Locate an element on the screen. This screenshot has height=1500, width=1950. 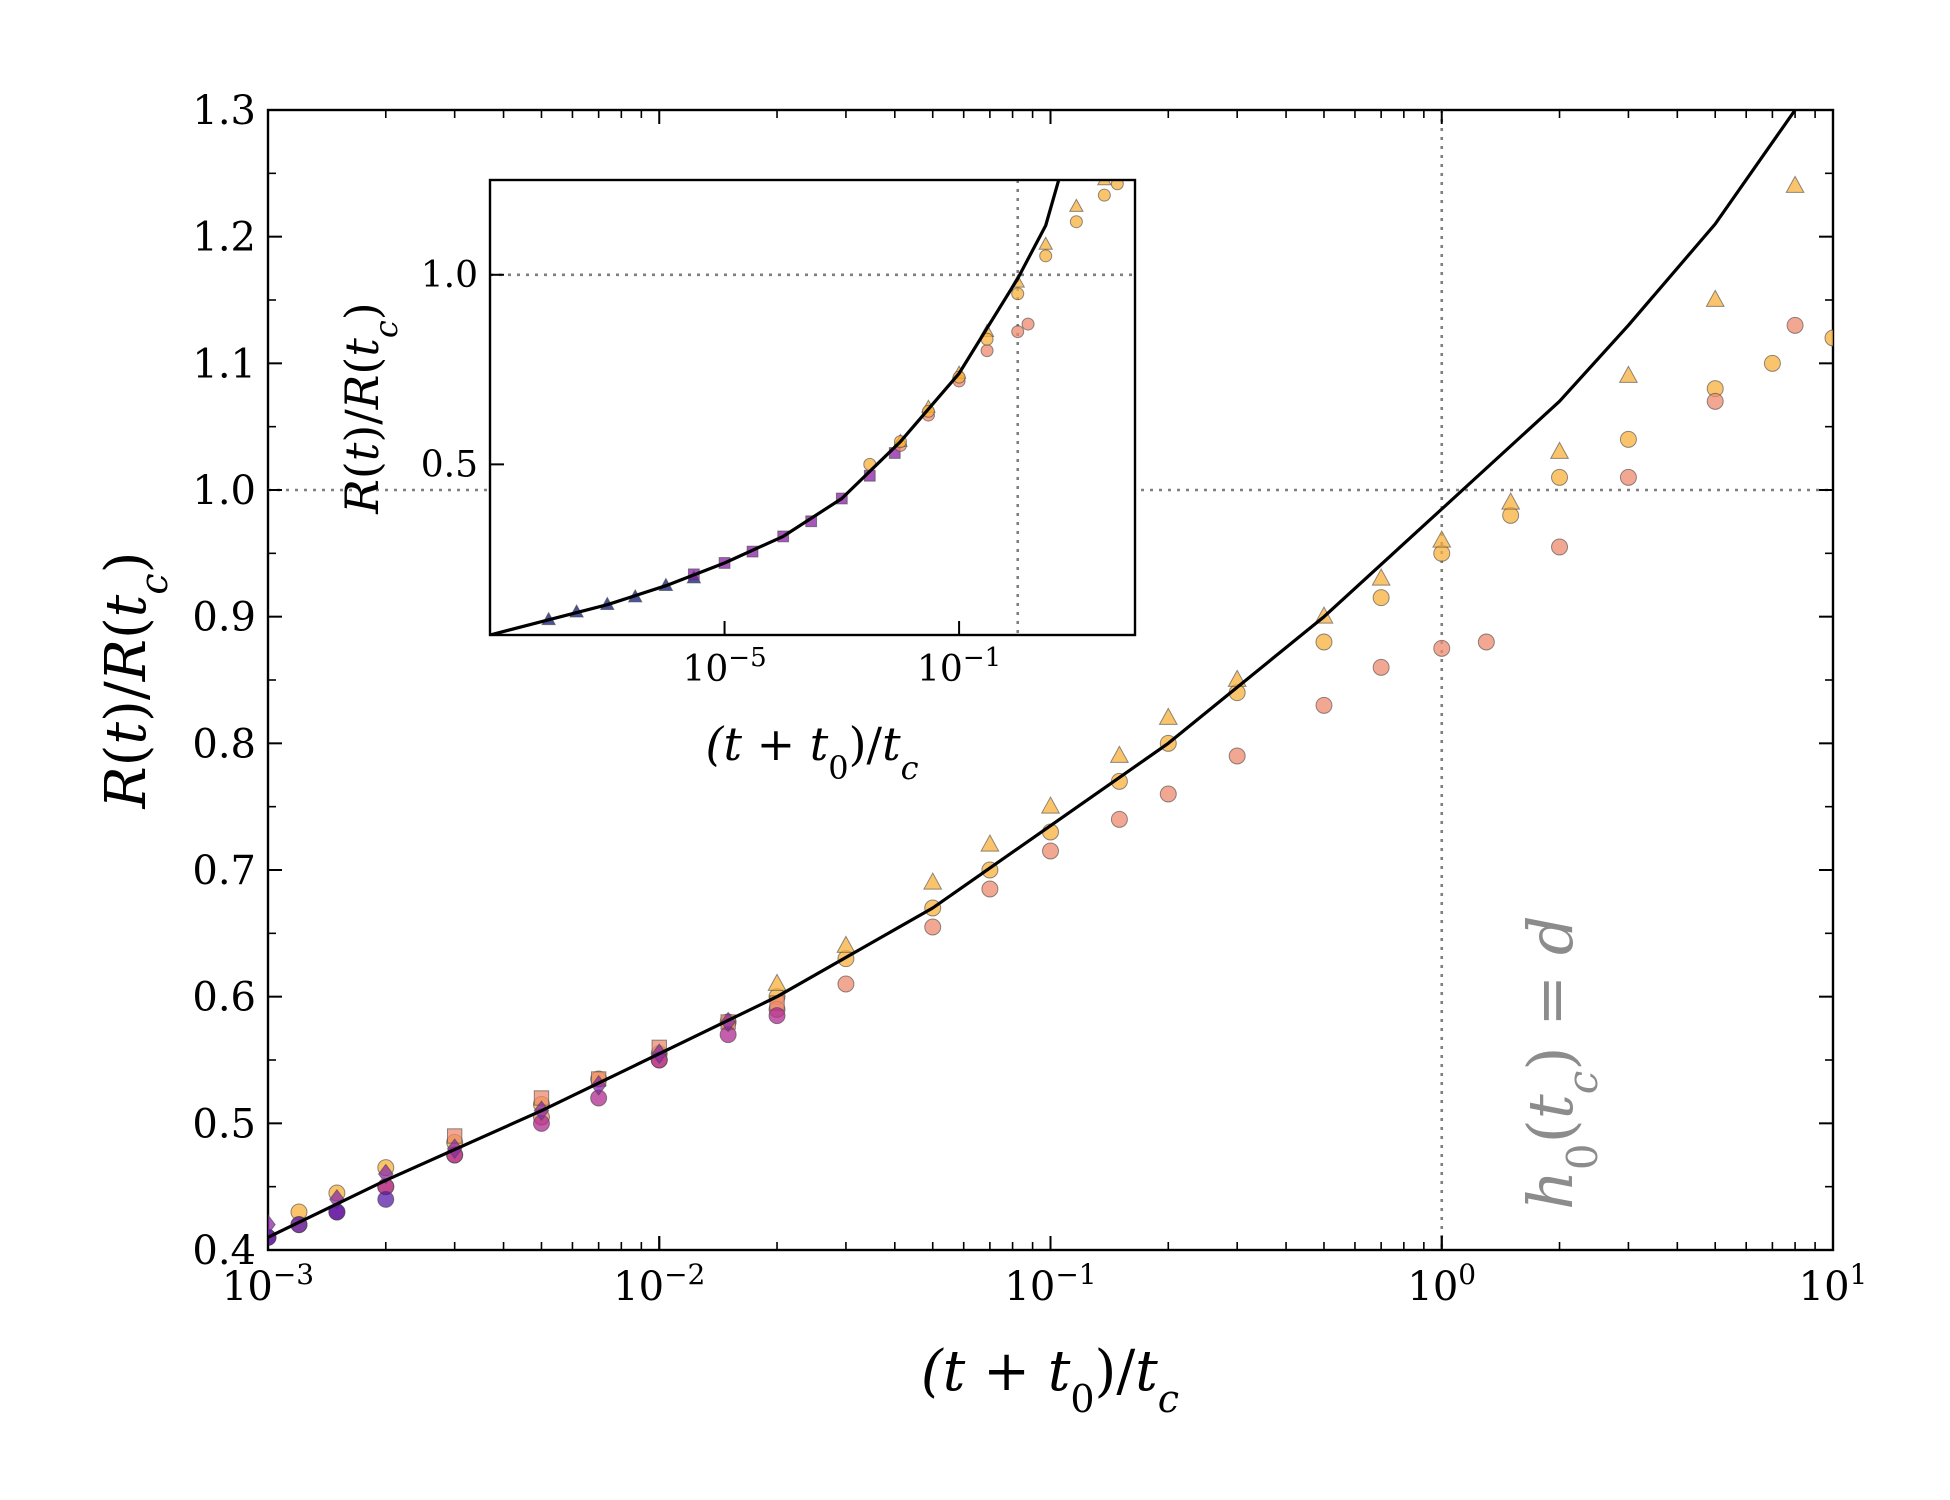
main-y-tick-label-8: 1.2 is located at coordinates (224, 238).